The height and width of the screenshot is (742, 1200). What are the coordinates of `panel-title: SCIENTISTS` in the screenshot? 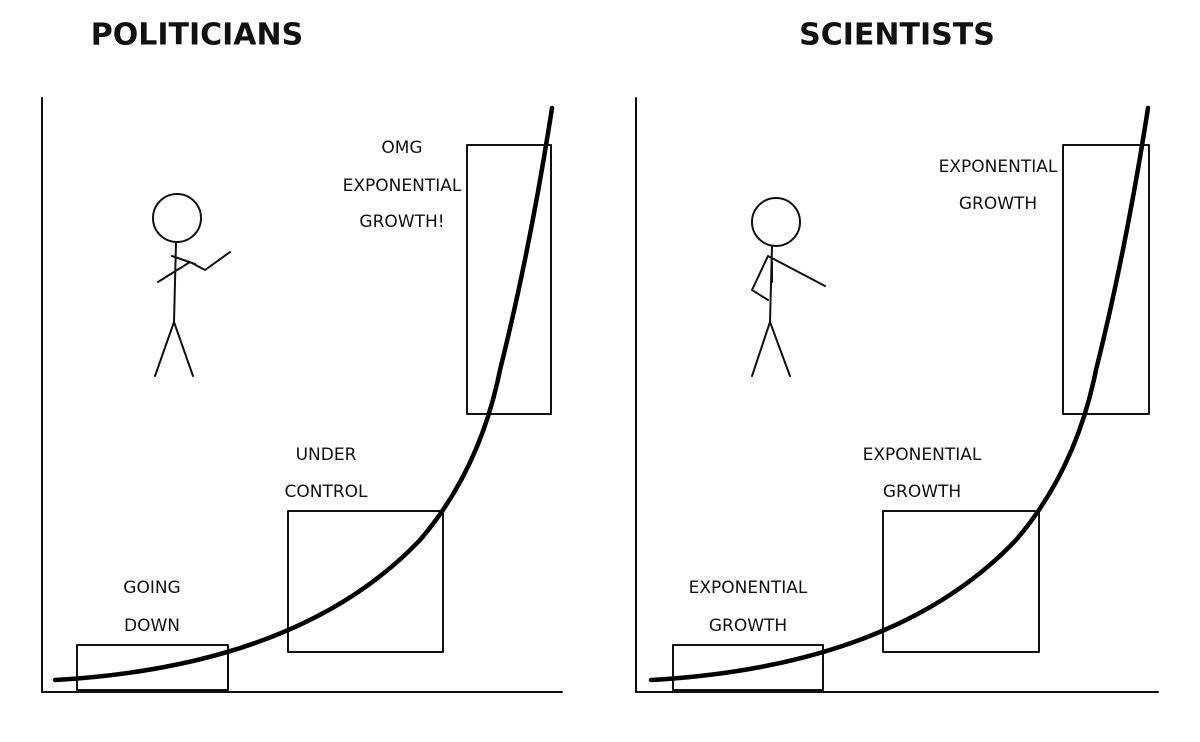 It's located at (897, 35).